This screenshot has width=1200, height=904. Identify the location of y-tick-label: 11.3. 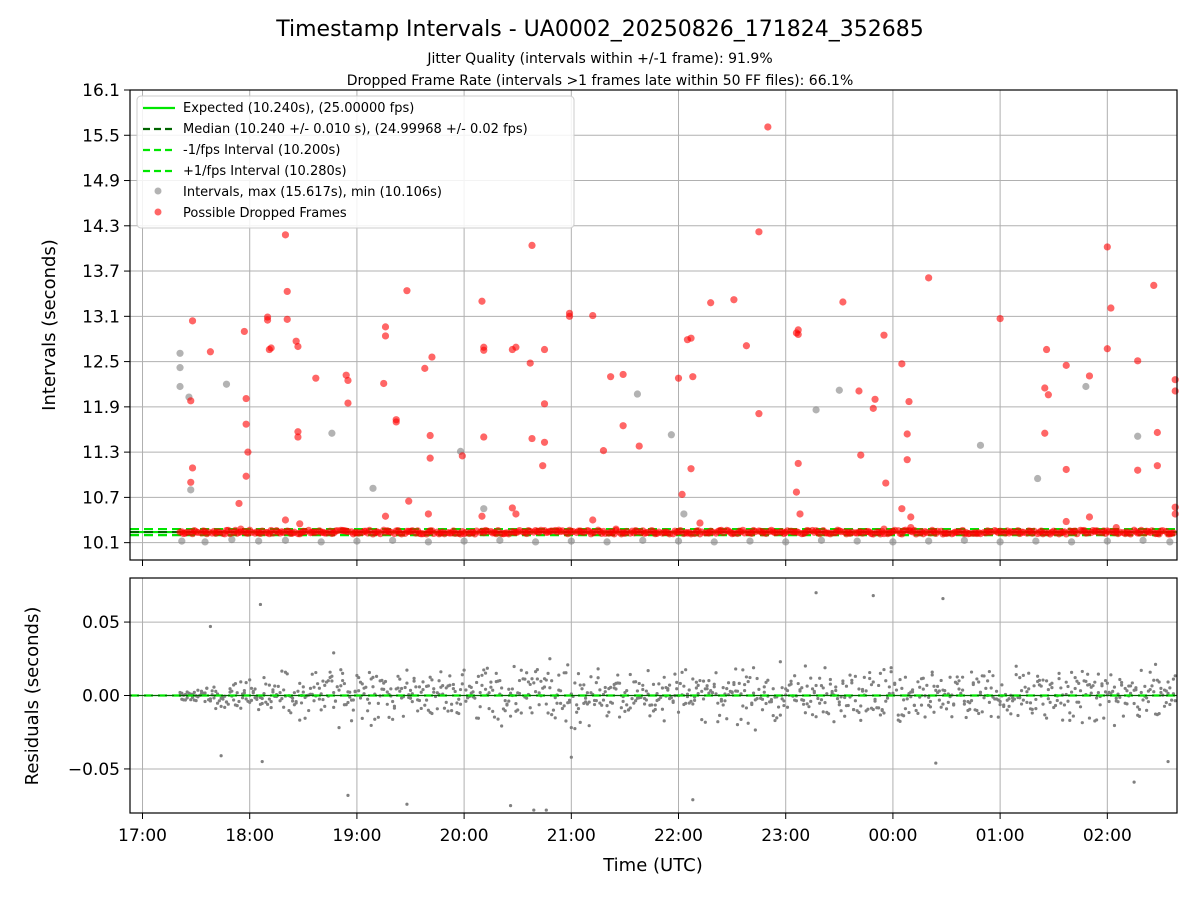
(101, 453).